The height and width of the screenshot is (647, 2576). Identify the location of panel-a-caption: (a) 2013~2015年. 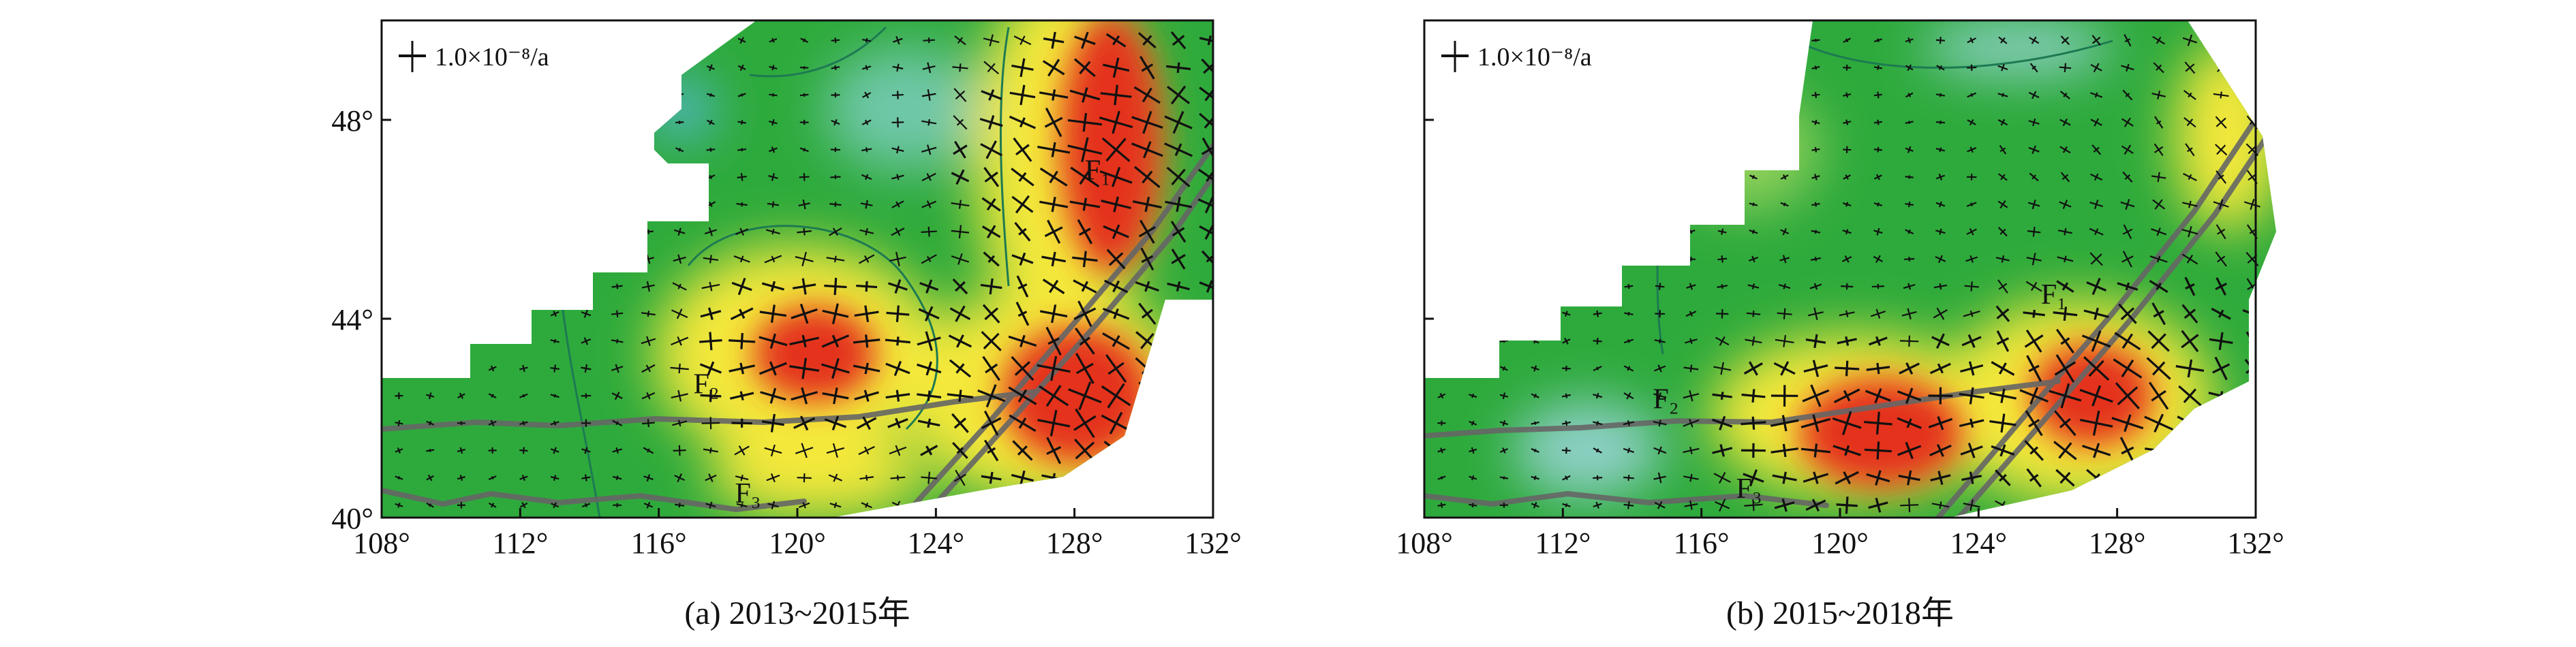
(797, 609).